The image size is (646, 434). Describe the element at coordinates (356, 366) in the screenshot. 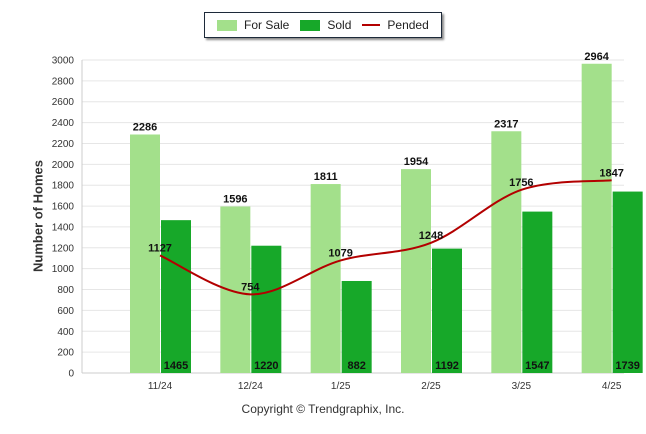

I see `data-label-sold: 882` at that location.